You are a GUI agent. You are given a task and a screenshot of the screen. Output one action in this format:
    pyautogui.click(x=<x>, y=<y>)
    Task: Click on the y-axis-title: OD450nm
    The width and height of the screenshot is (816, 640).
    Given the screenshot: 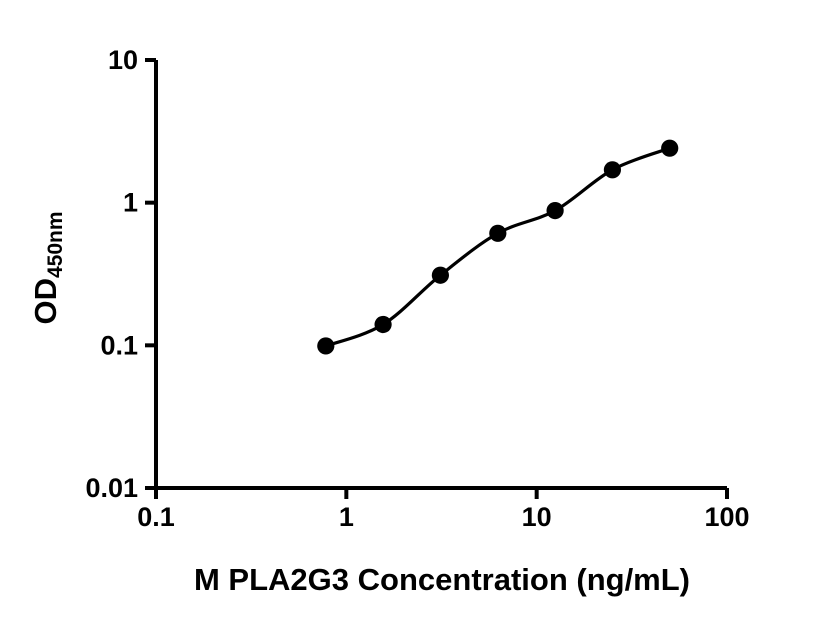 What is the action you would take?
    pyautogui.click(x=47, y=267)
    